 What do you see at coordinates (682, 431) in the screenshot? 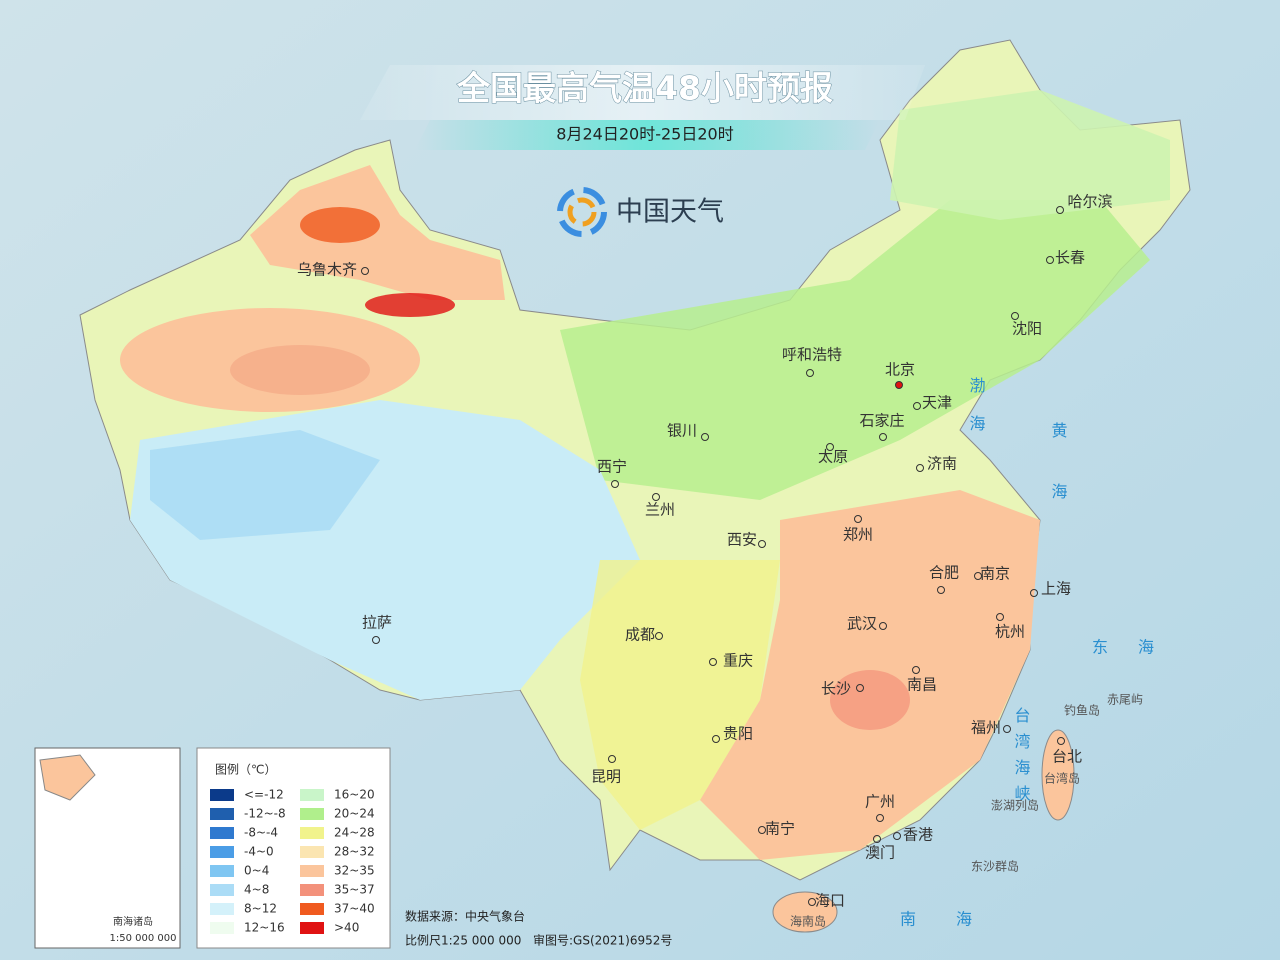
I see `city-label: 银川` at bounding box center [682, 431].